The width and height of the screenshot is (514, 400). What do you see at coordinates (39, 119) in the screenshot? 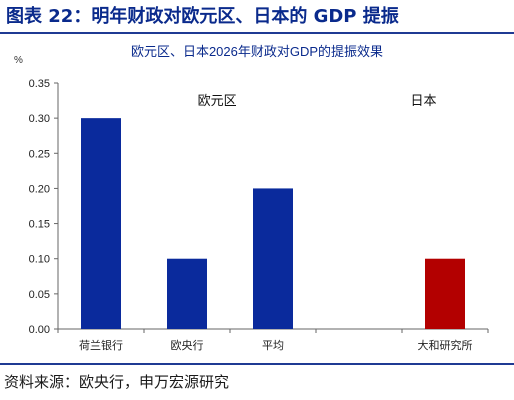
I see `y-tick-label: 0.30` at bounding box center [39, 119].